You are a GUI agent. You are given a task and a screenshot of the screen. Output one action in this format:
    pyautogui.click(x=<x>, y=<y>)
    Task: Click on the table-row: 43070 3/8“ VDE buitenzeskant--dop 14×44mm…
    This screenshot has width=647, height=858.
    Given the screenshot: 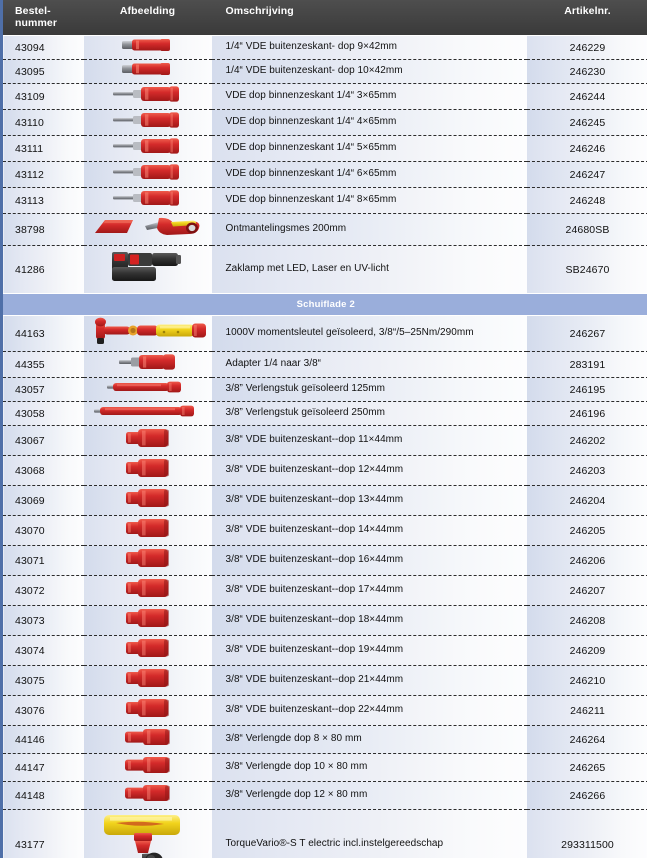 What is the action you would take?
    pyautogui.click(x=324, y=530)
    